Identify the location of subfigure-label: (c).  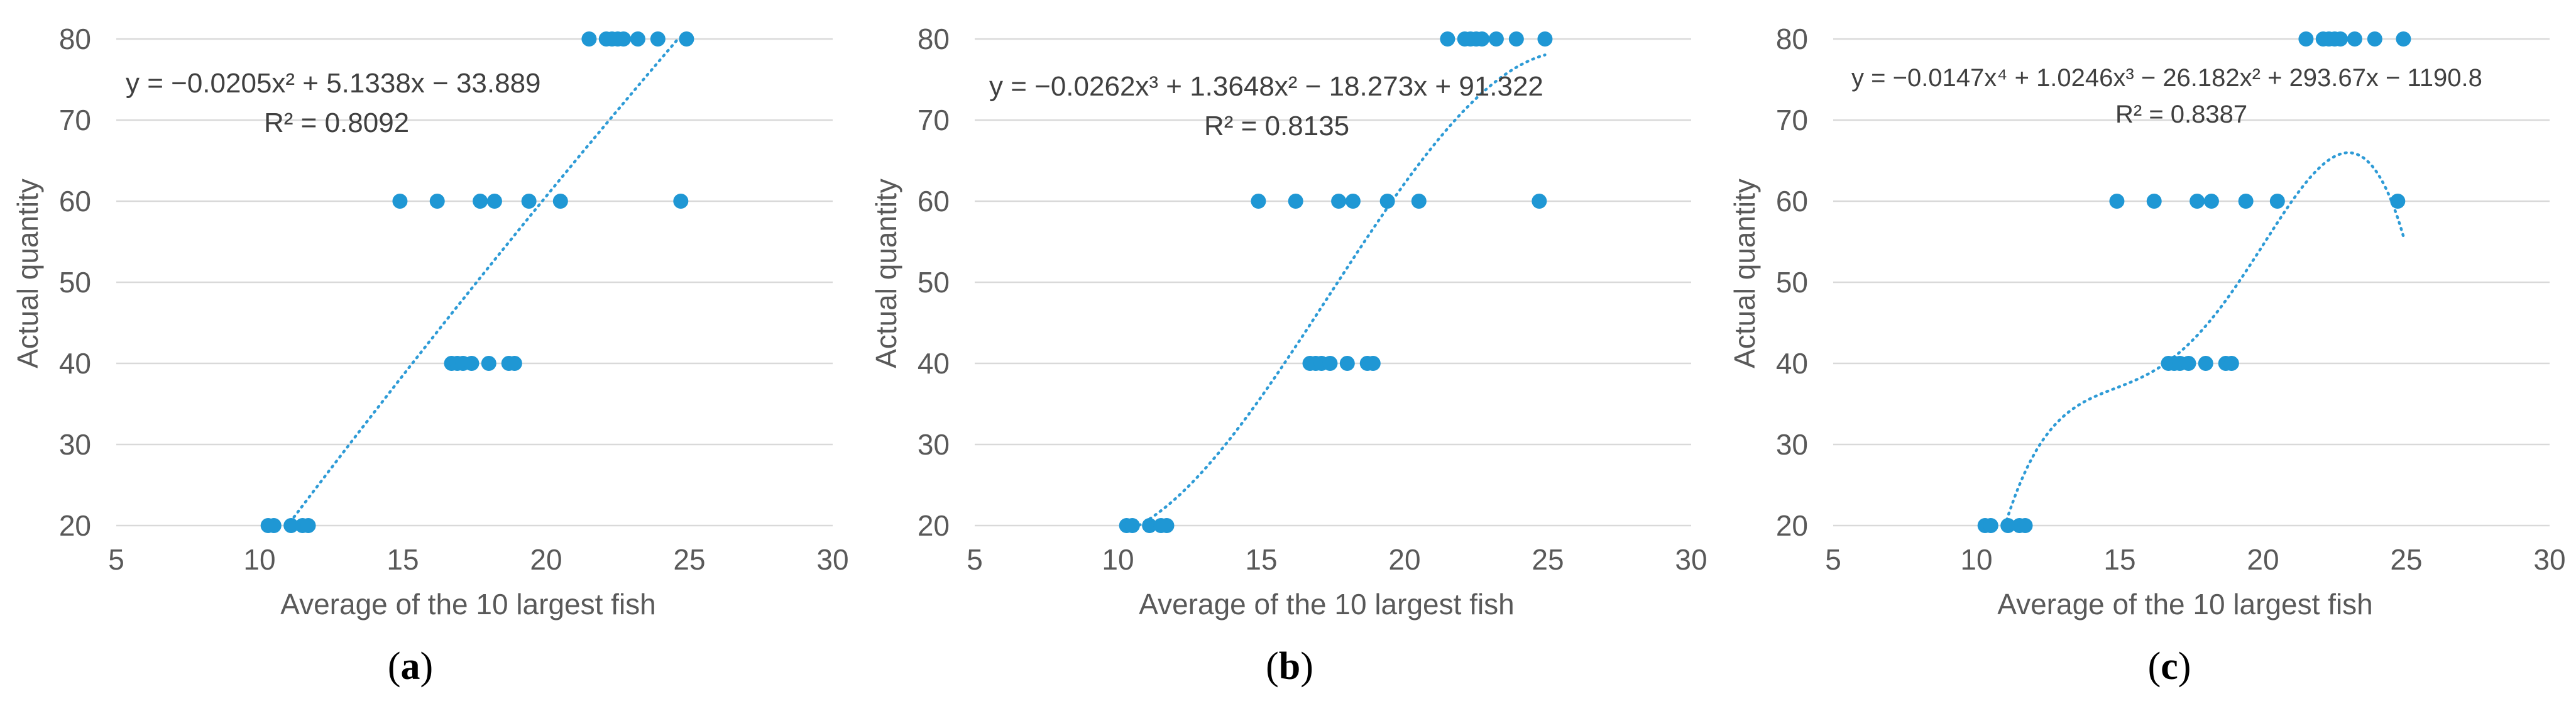
(2169, 666).